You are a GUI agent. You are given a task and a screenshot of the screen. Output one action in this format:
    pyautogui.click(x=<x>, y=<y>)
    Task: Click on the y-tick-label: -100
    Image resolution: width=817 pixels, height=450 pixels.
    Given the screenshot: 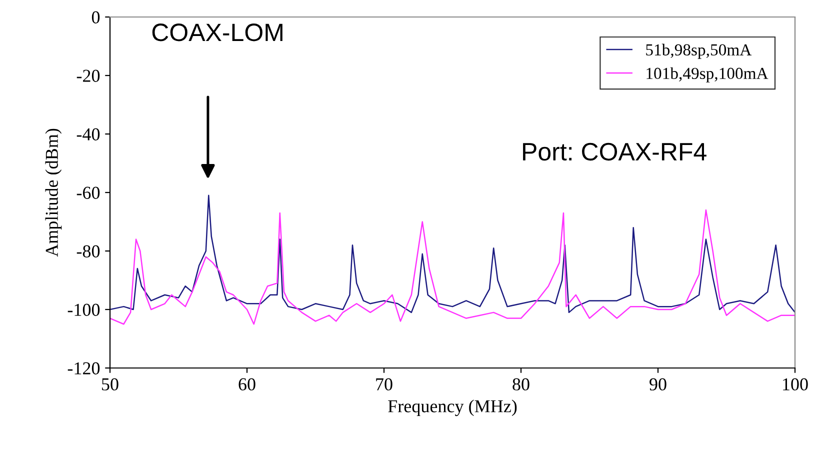 What is the action you would take?
    pyautogui.click(x=84, y=310)
    